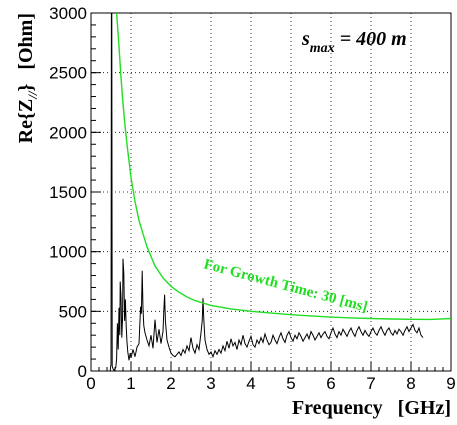 The image size is (457, 425). I want to click on y-tick-label: 1000, so click(68, 252).